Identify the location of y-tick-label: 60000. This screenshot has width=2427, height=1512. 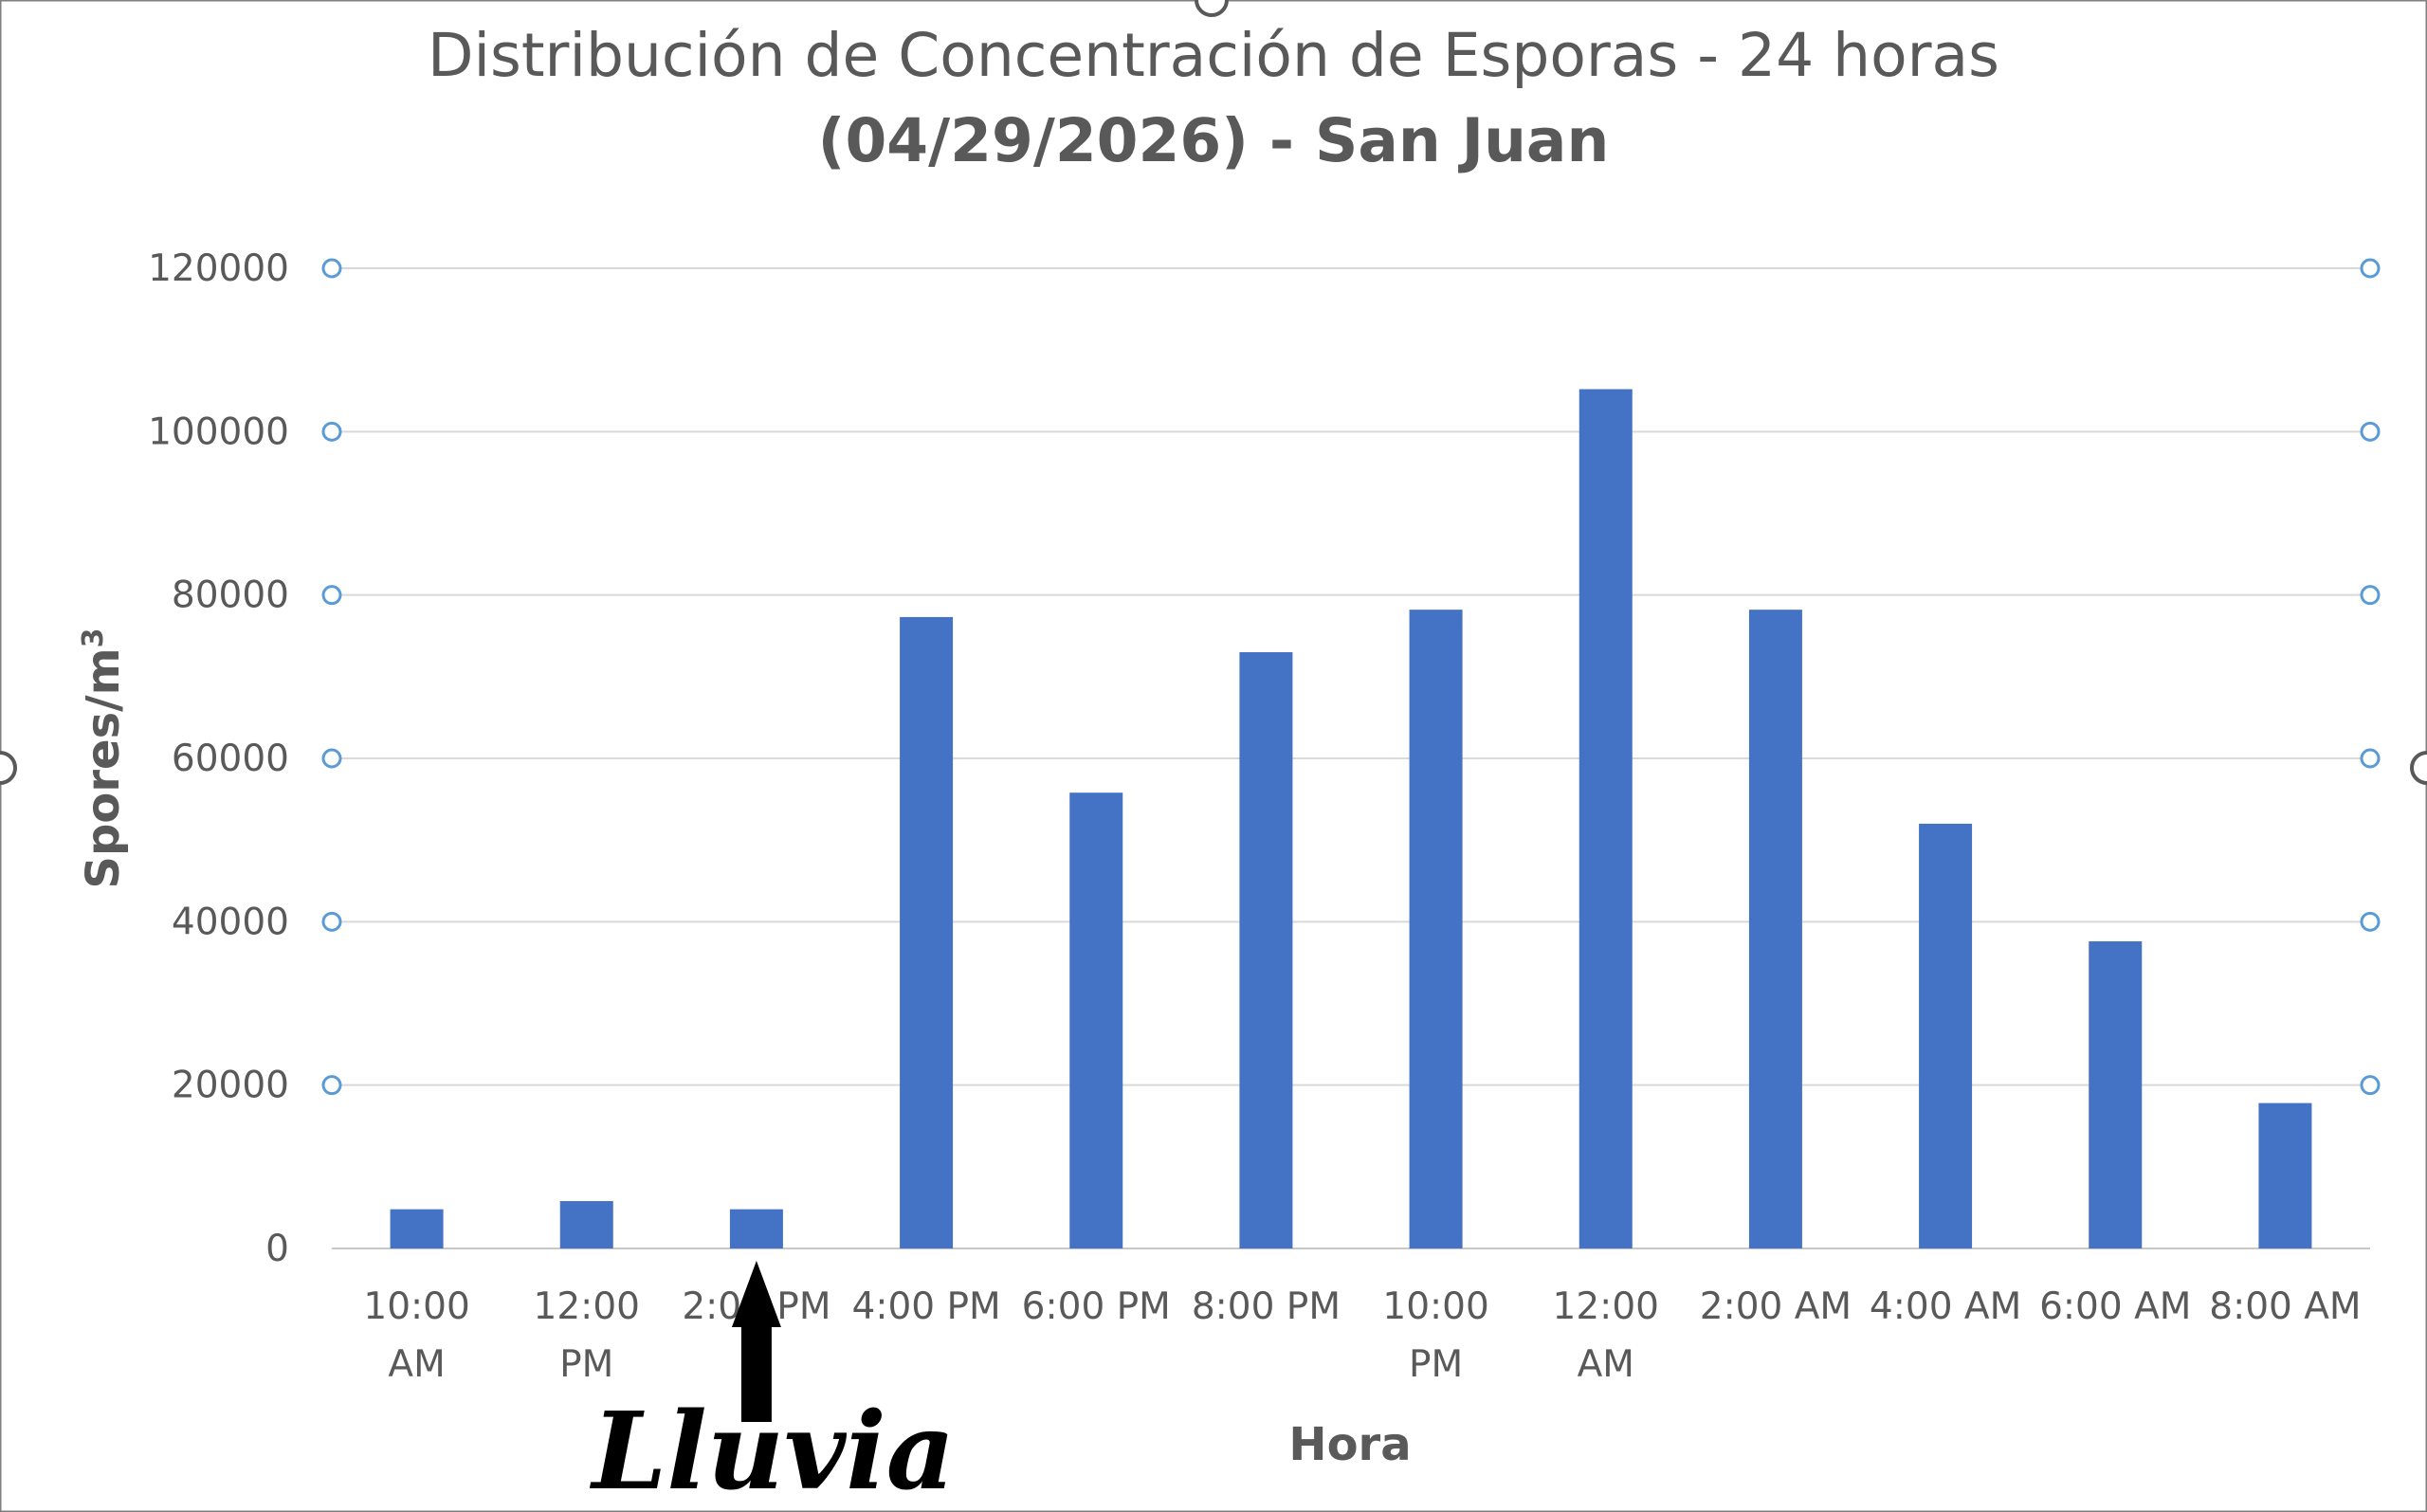
(230, 759).